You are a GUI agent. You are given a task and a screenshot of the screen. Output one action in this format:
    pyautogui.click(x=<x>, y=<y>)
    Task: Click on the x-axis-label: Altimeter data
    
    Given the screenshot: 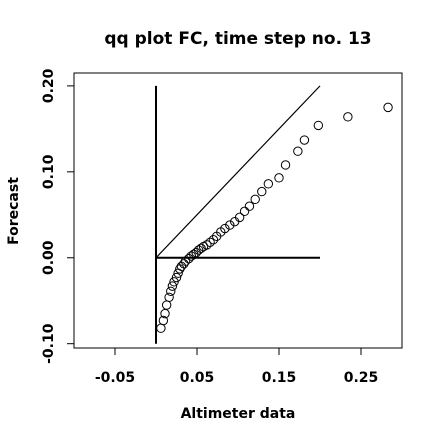 What is the action you would take?
    pyautogui.click(x=238, y=414)
    